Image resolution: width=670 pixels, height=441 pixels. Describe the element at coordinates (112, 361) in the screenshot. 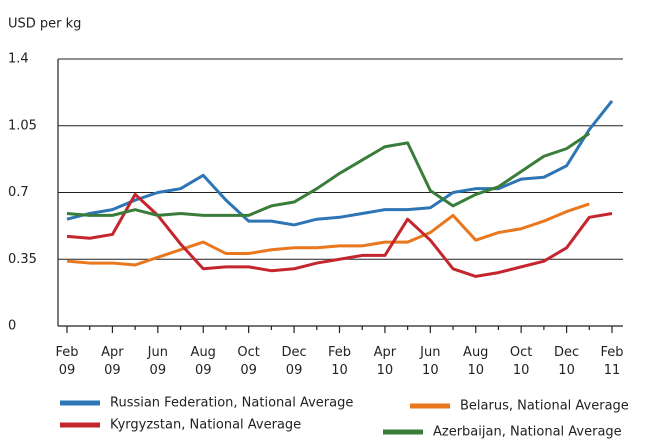

I see `x-tick-label: Apr 09` at that location.